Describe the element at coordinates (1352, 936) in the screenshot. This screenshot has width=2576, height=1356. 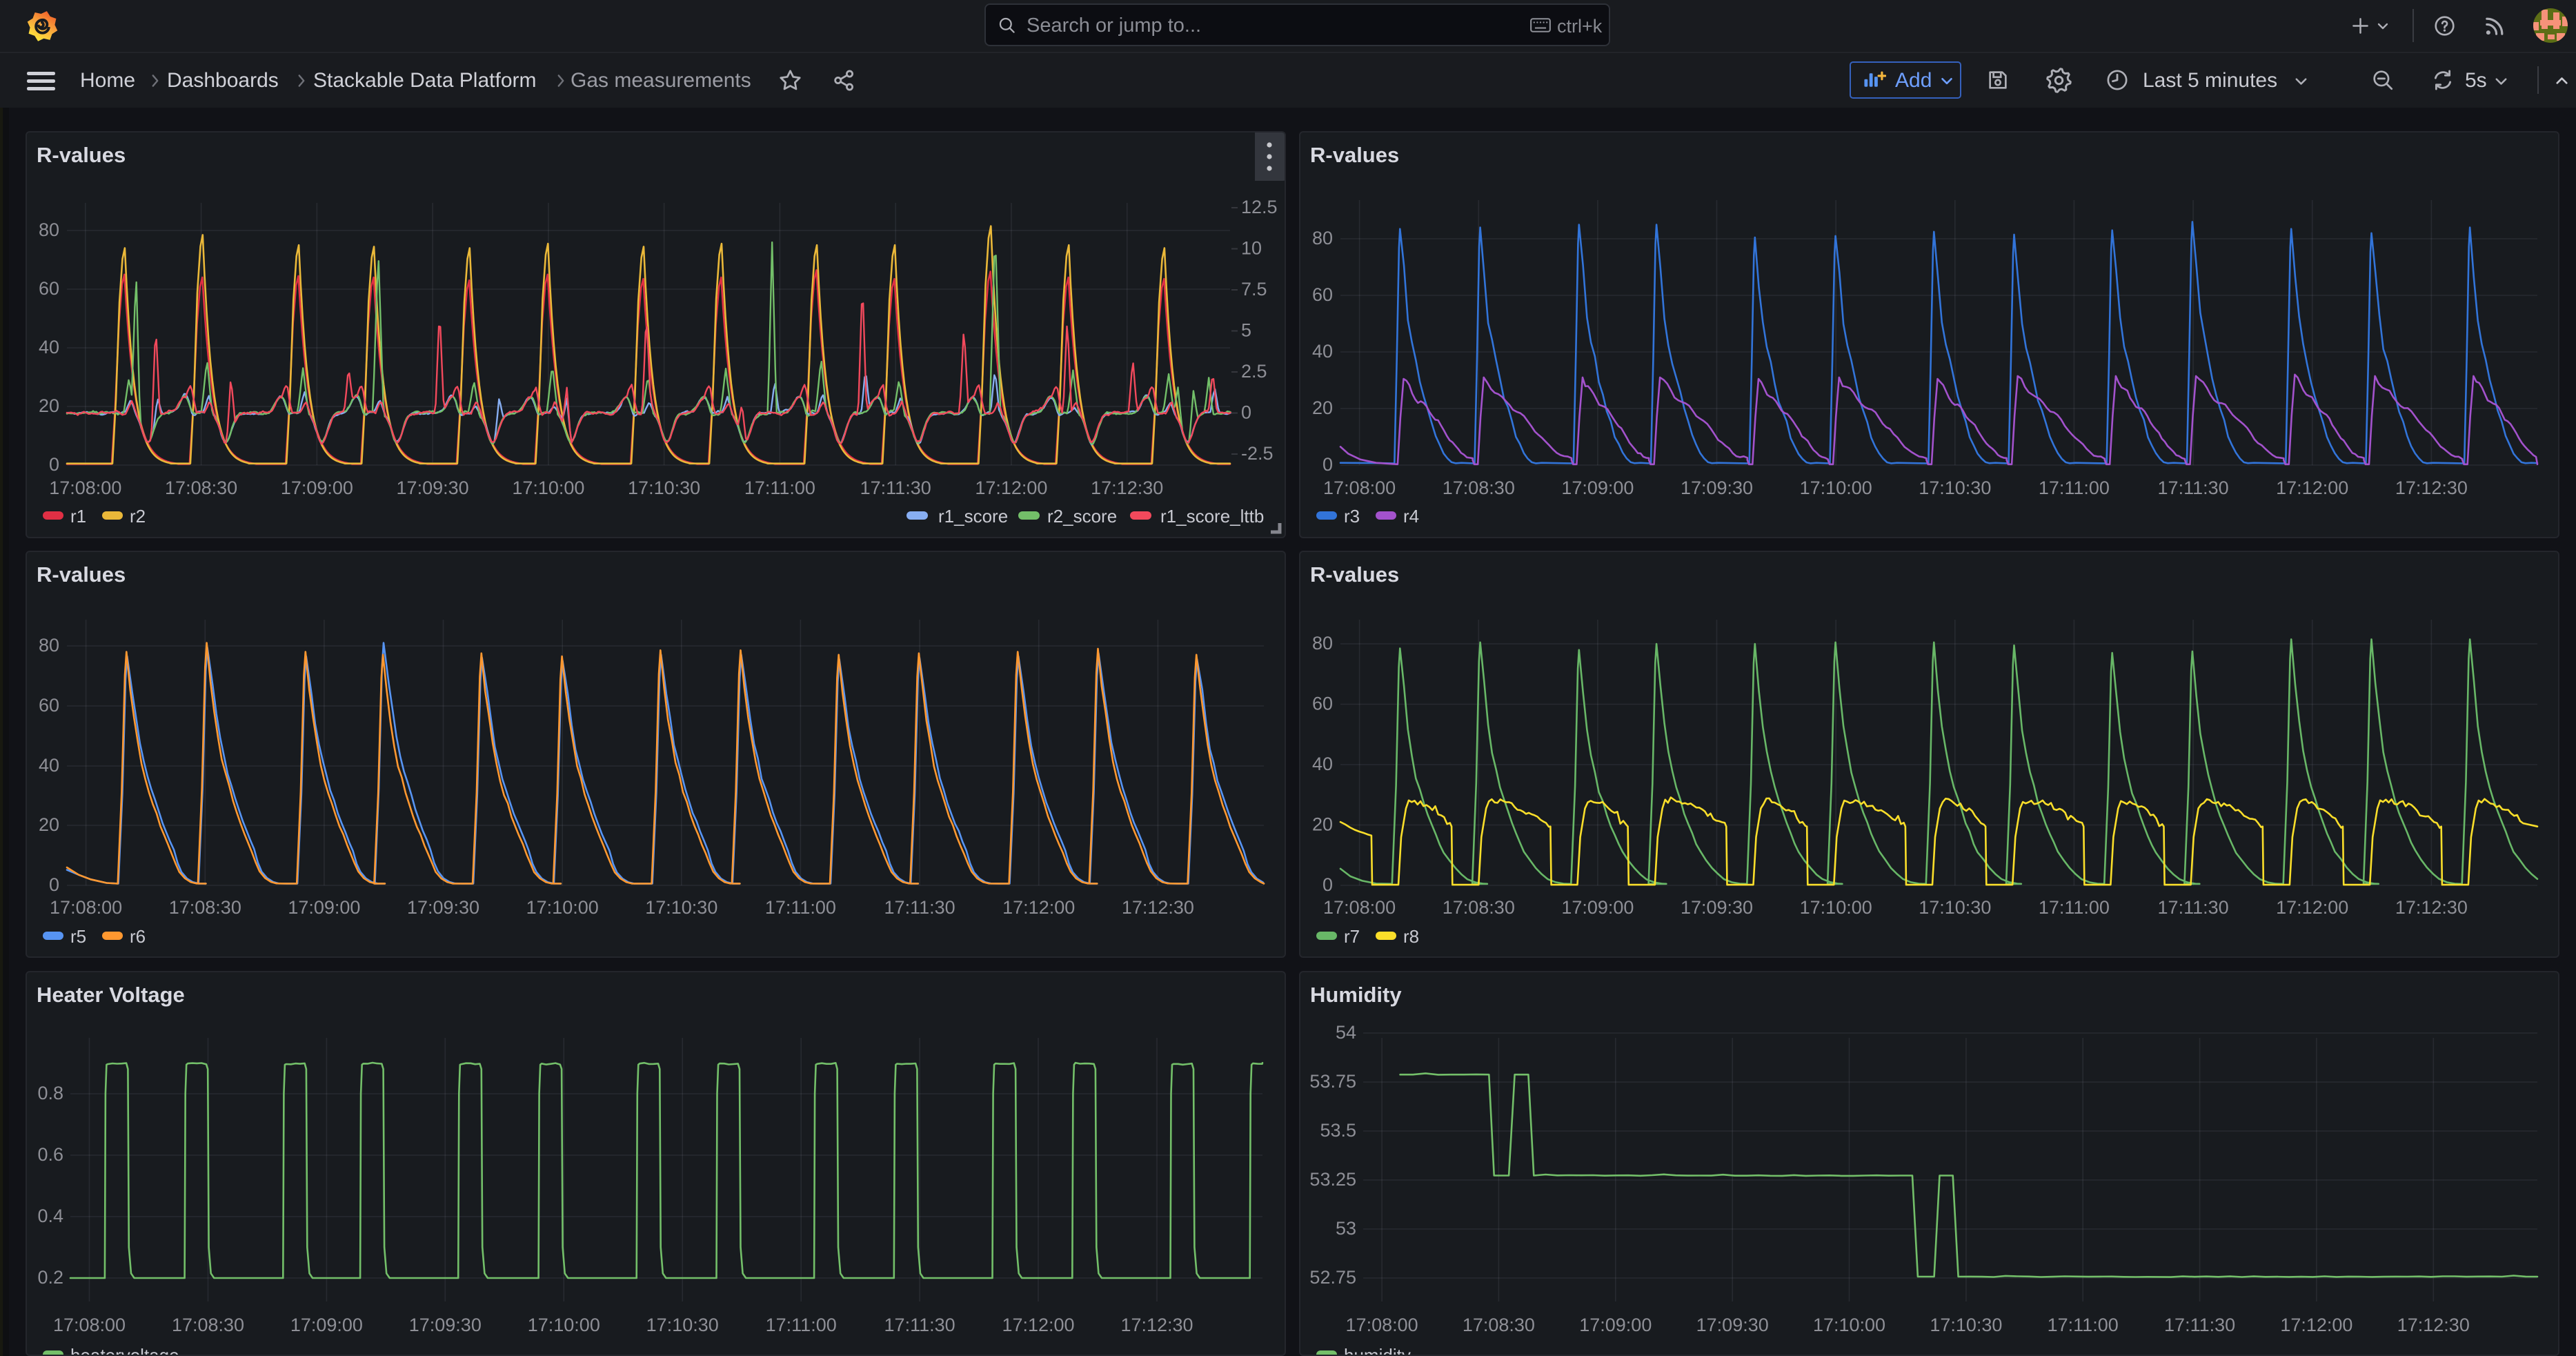
I see `svg-text: r7` at that location.